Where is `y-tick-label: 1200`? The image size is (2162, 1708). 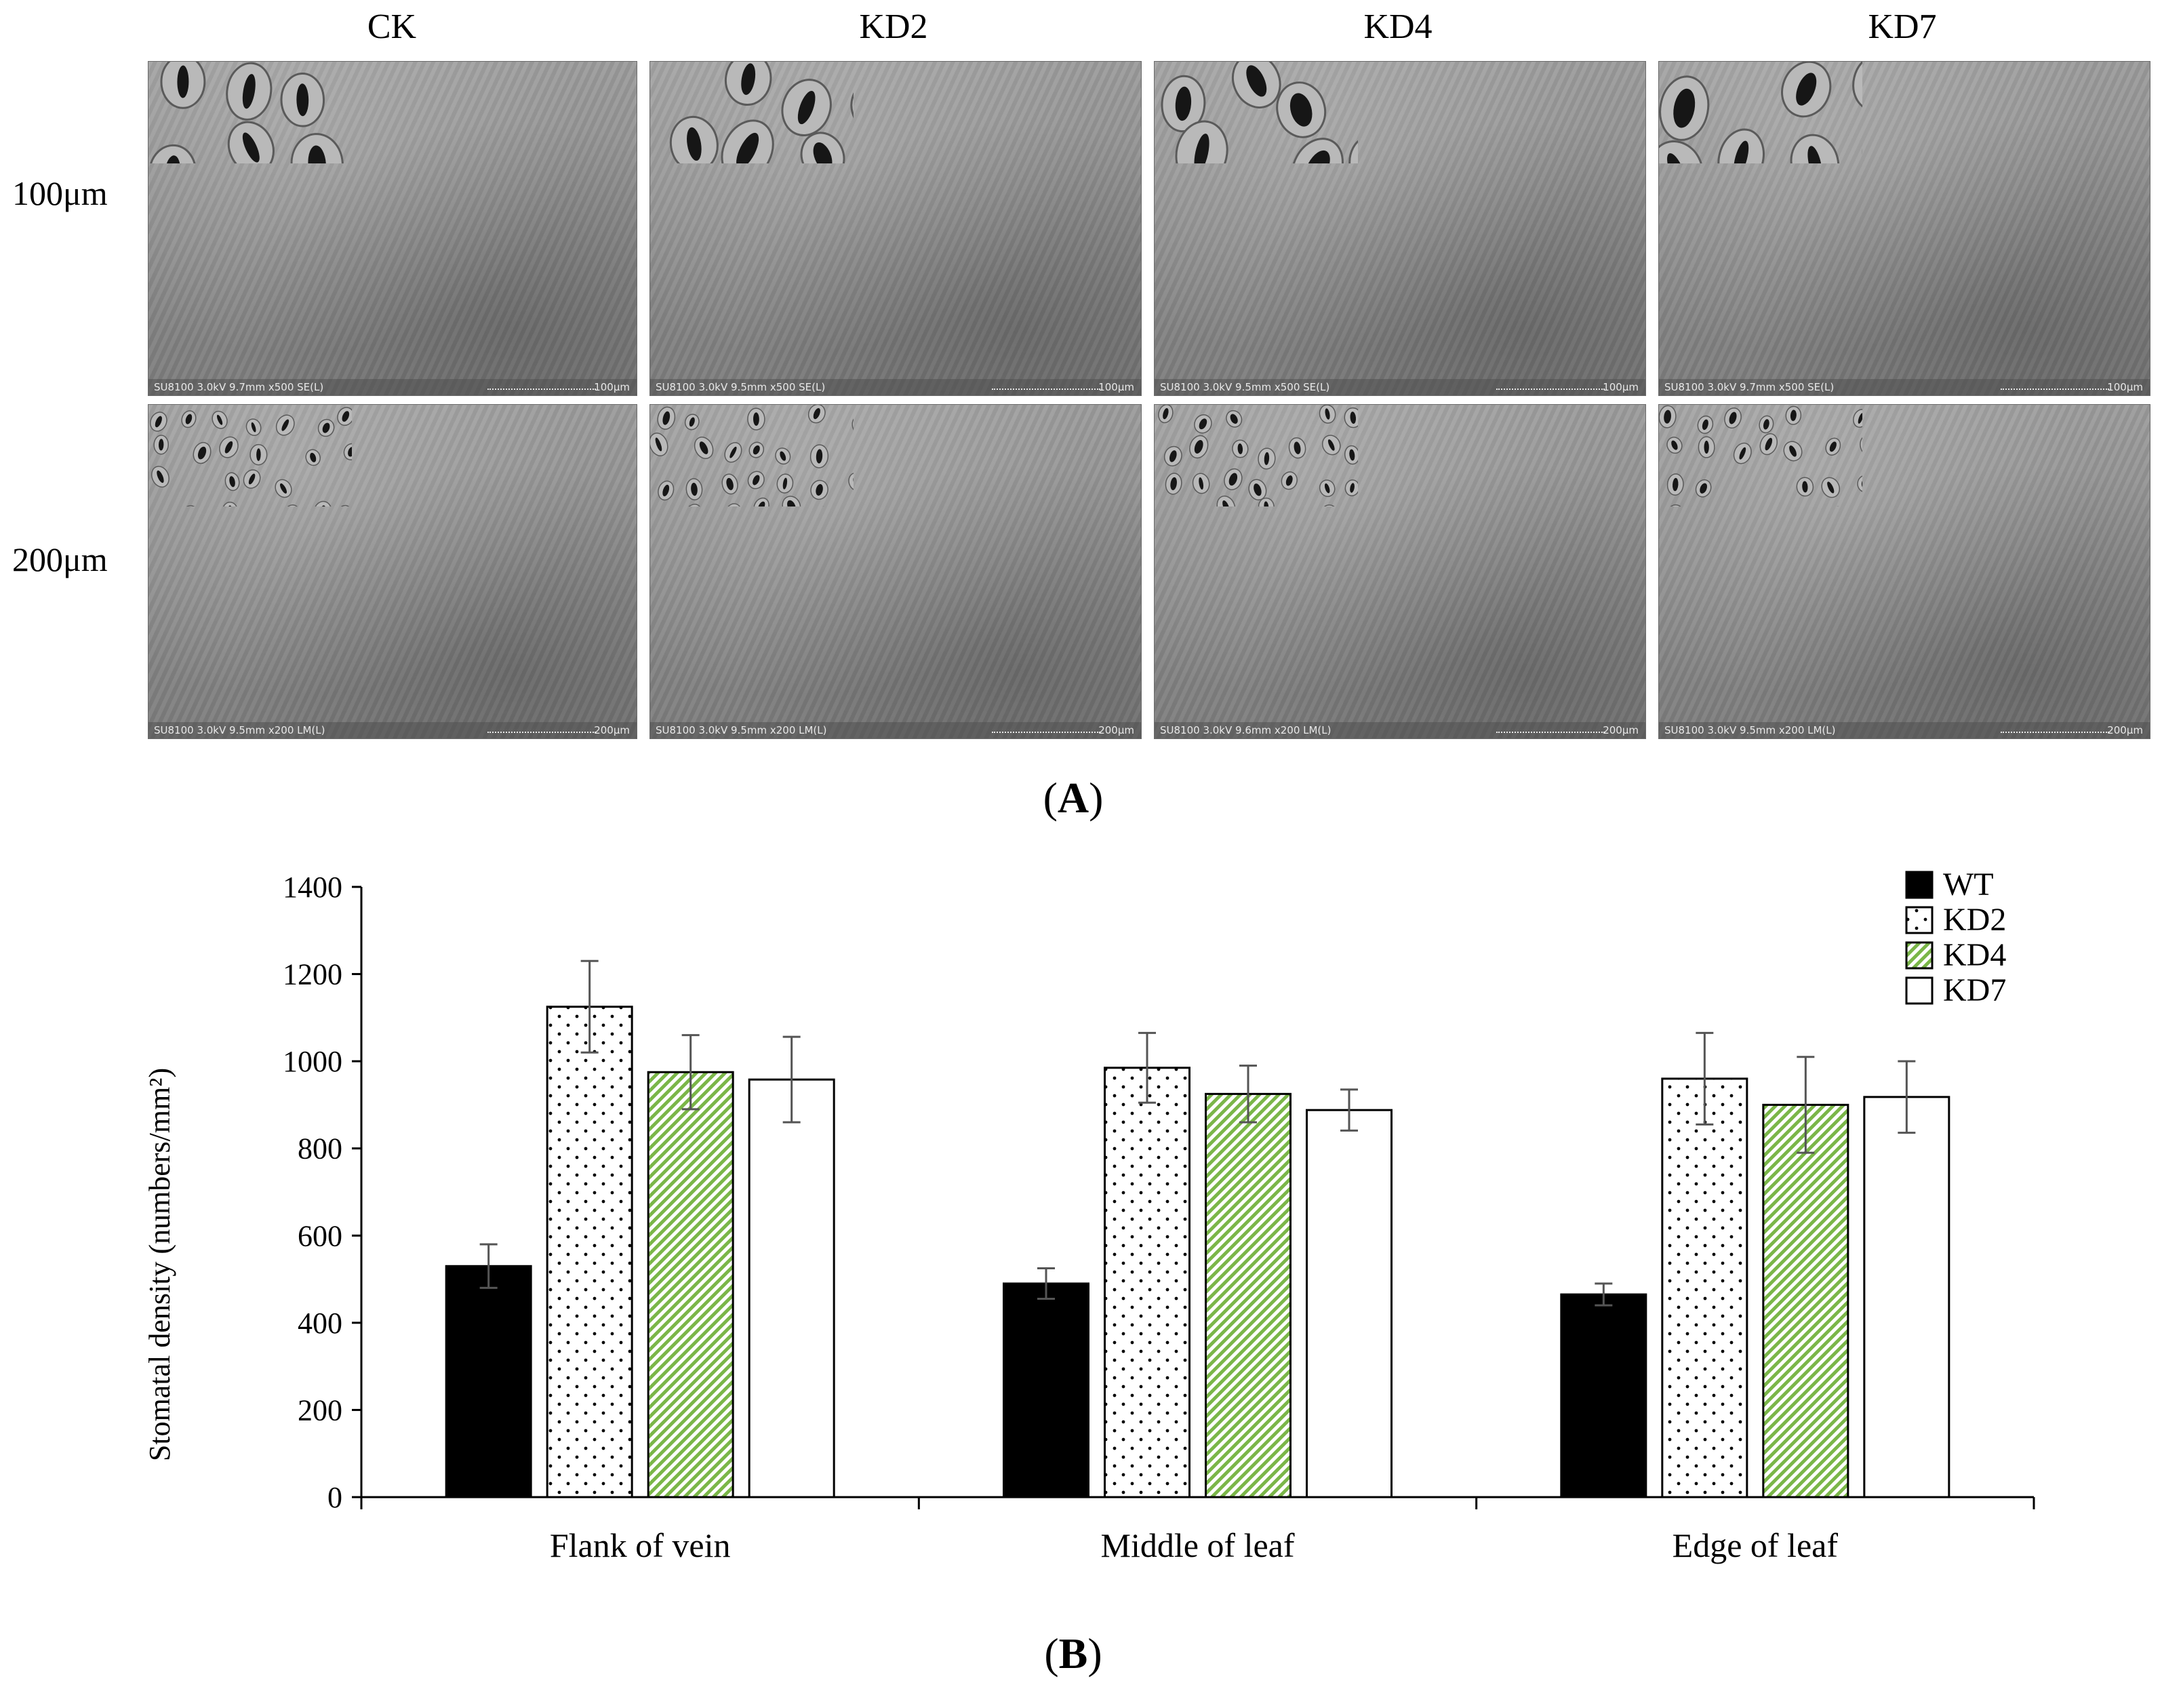
y-tick-label: 1200 is located at coordinates (312, 974).